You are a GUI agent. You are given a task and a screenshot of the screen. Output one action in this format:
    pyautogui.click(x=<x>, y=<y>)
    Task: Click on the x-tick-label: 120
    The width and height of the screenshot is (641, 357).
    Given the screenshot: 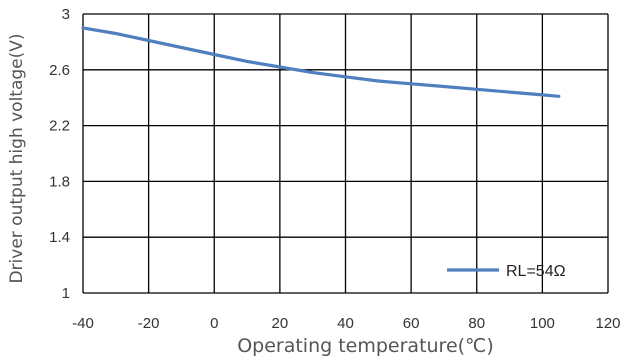 What is the action you would take?
    pyautogui.click(x=607, y=323)
    